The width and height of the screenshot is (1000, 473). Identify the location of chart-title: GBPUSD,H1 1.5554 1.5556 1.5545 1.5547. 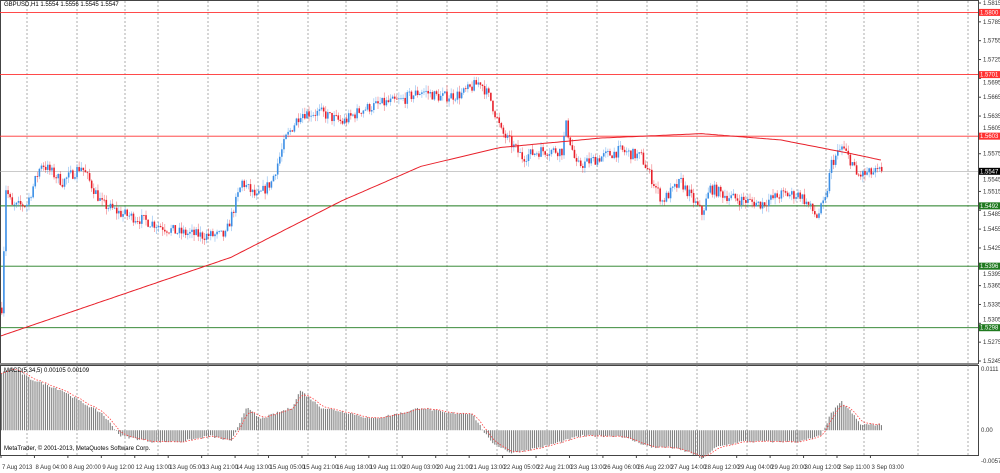
(61, 5).